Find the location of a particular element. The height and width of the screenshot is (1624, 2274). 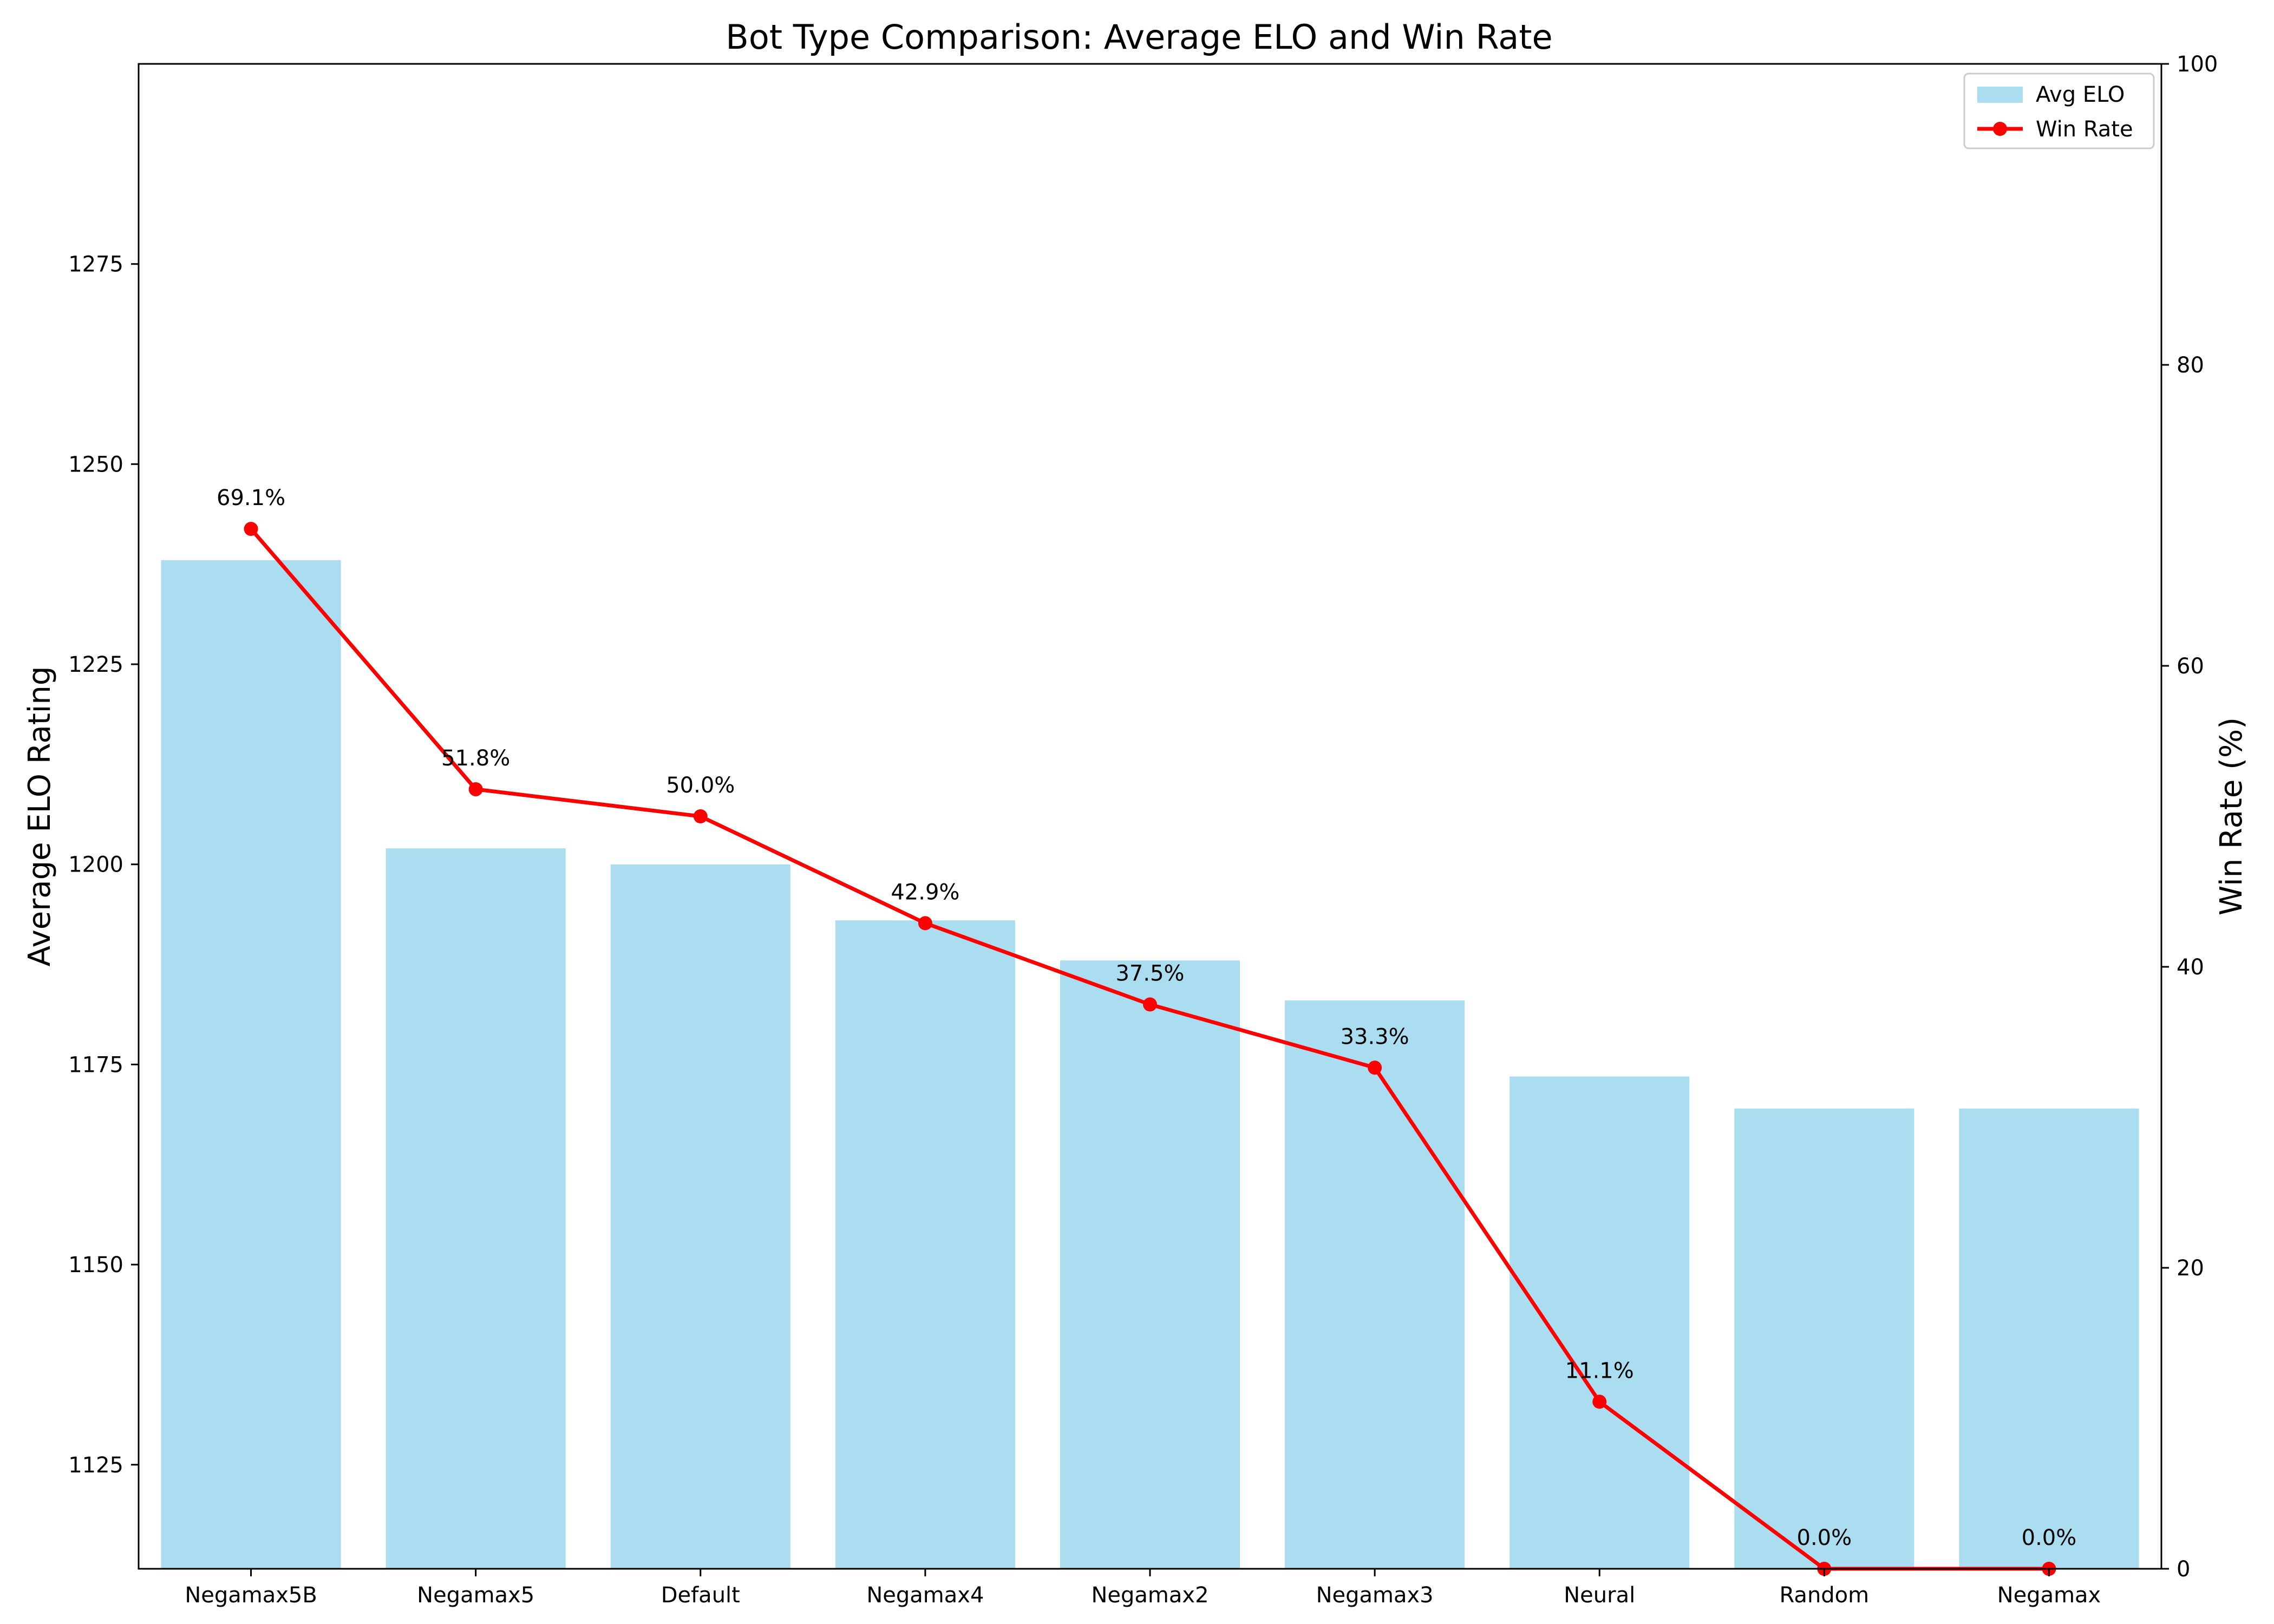

win-rate-label: 69.1% is located at coordinates (251, 498).